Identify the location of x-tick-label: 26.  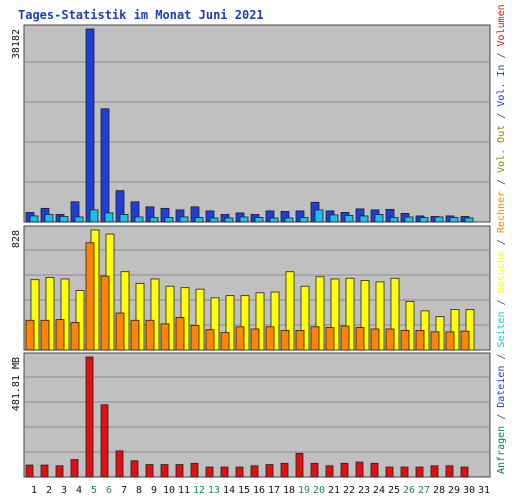
(409, 490).